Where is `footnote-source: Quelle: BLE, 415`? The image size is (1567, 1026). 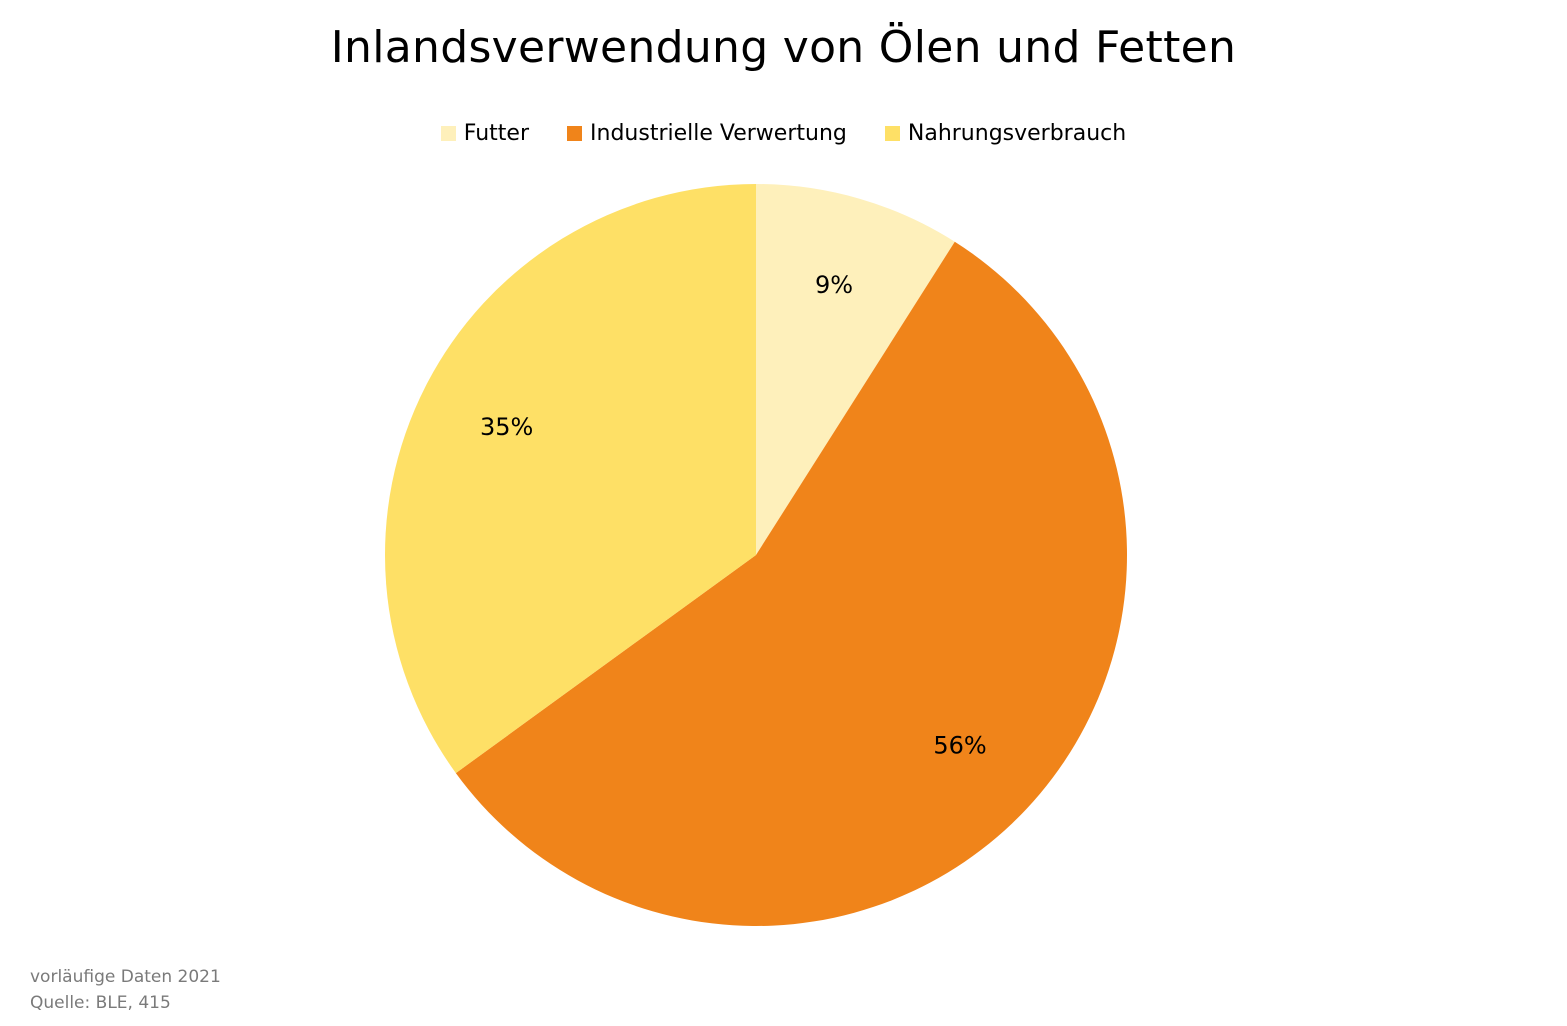 footnote-source: Quelle: BLE, 415 is located at coordinates (100, 1003).